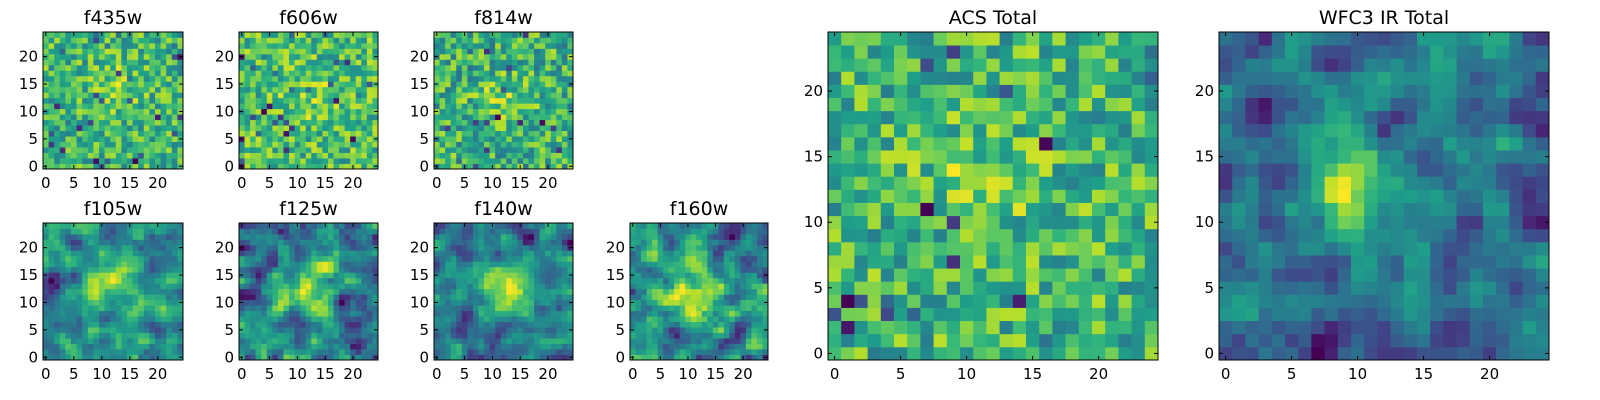 The height and width of the screenshot is (400, 1600). Describe the element at coordinates (297, 183) in the screenshot. I see `x-tick-label: 10` at that location.